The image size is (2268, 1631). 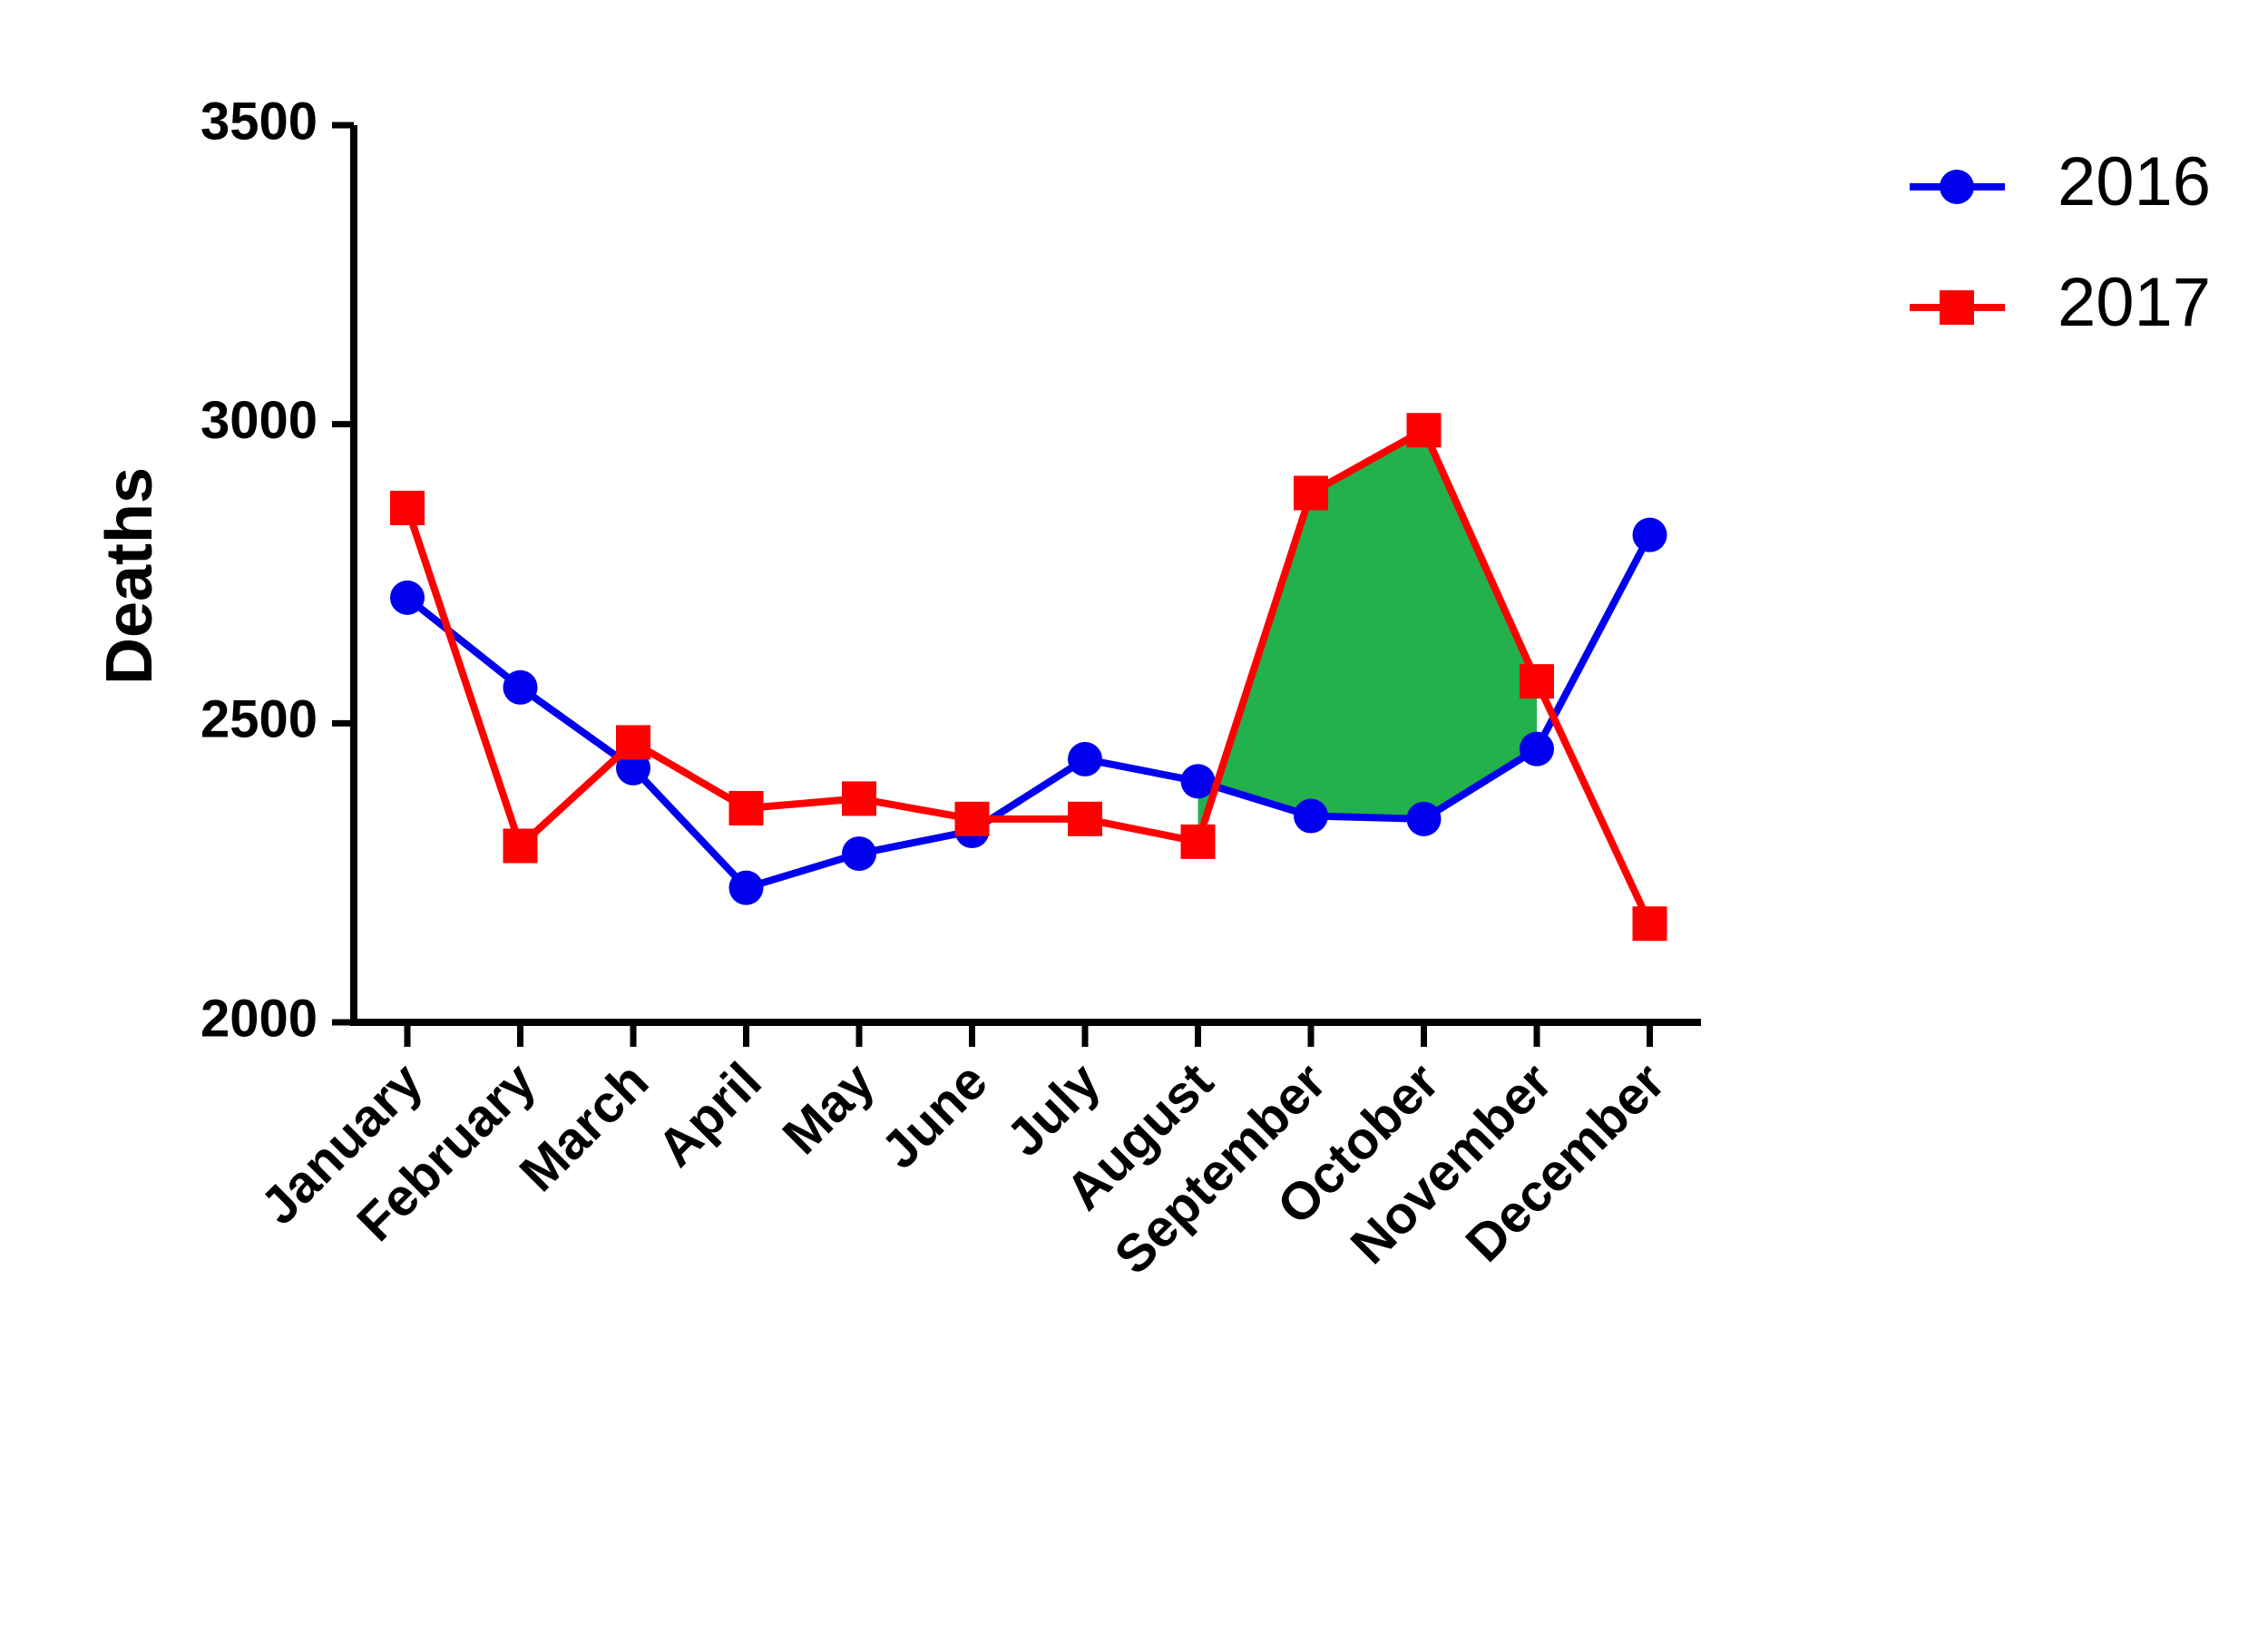 I want to click on y-ticks: 2000 2500 3000 3500, so click(x=277, y=570).